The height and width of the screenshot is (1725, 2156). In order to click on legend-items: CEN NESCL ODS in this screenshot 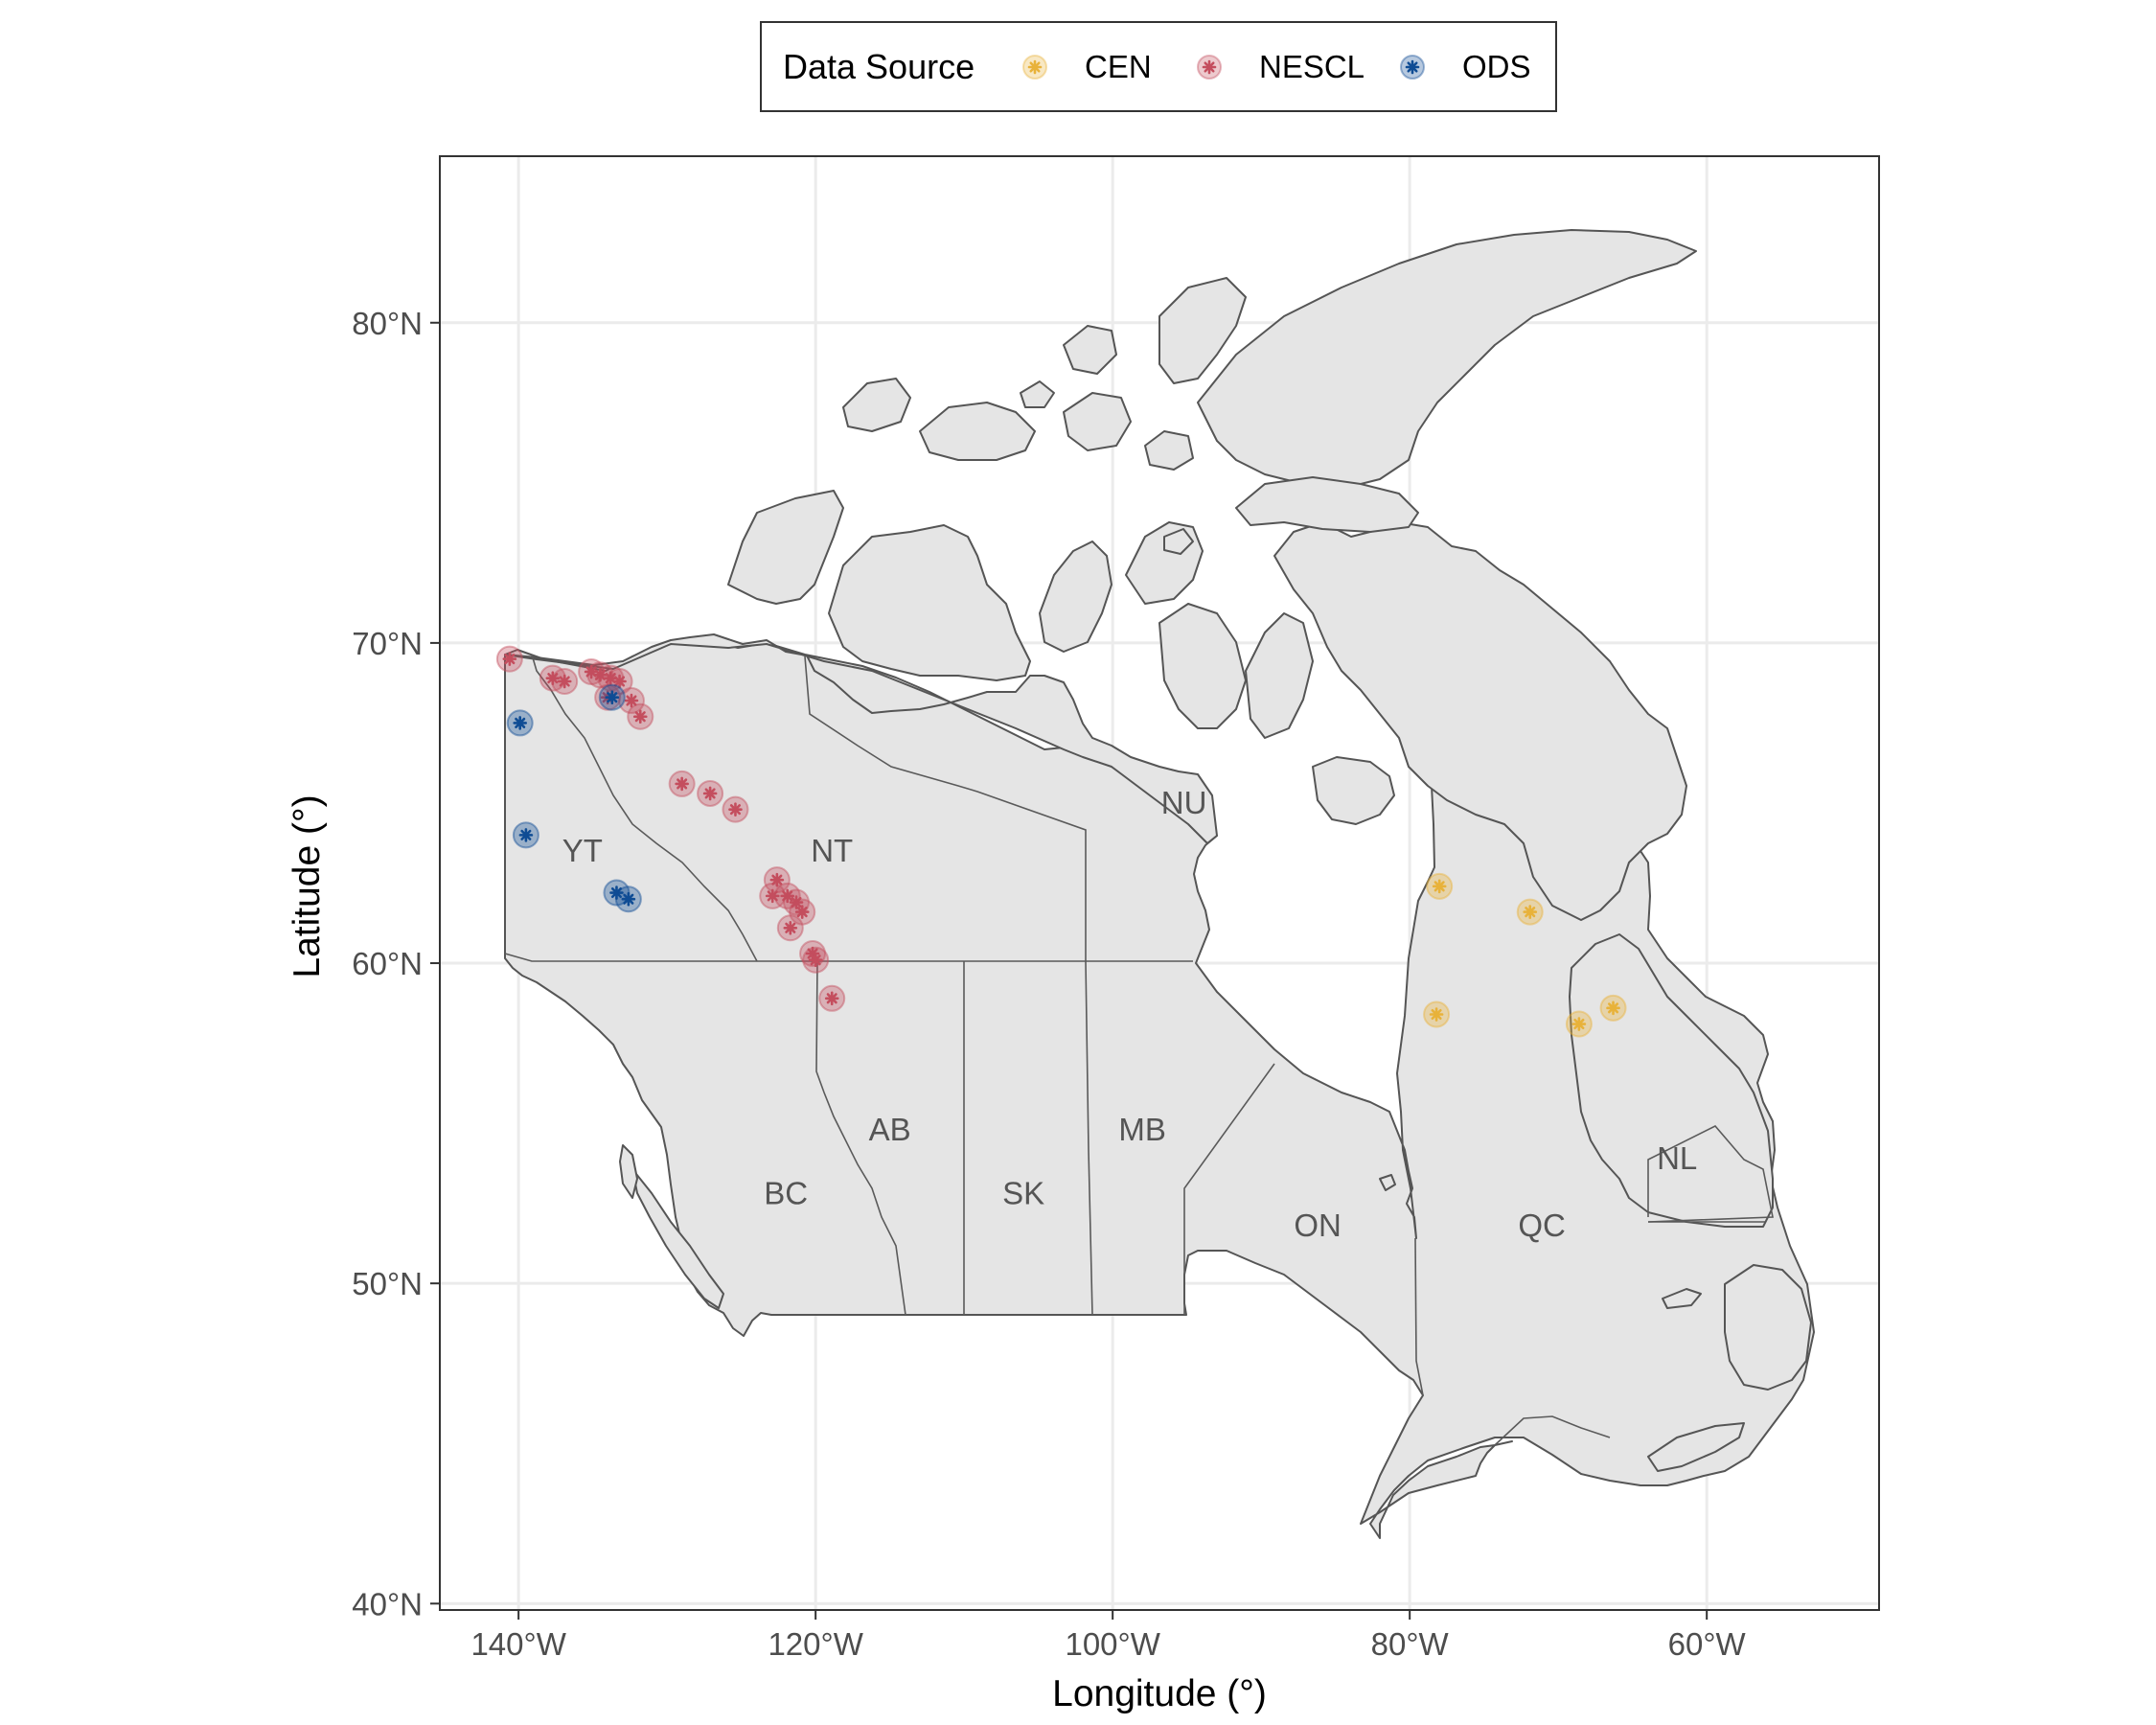, I will do `click(1276, 66)`.